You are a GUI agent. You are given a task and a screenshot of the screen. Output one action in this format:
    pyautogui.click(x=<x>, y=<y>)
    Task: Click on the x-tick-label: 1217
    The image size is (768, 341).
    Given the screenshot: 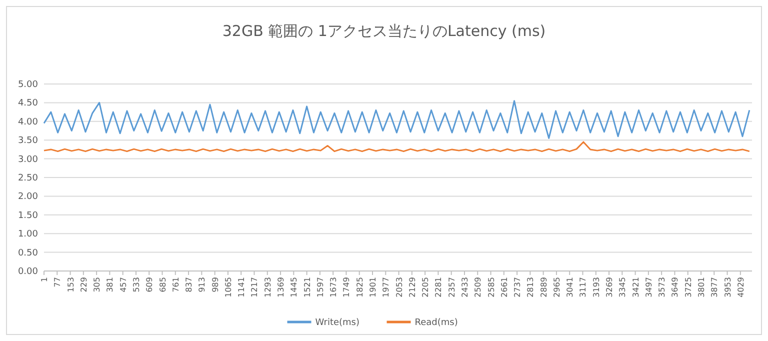 What is the action you would take?
    pyautogui.click(x=255, y=287)
    